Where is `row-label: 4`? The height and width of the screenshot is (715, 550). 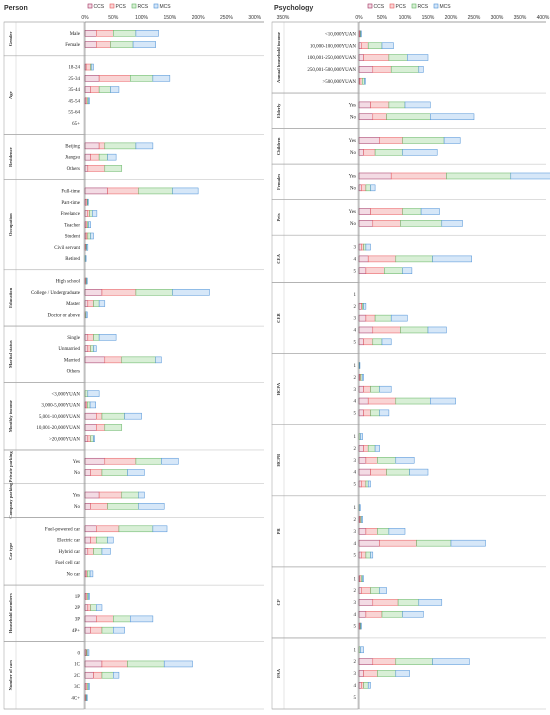 row-label: 4 is located at coordinates (355, 473).